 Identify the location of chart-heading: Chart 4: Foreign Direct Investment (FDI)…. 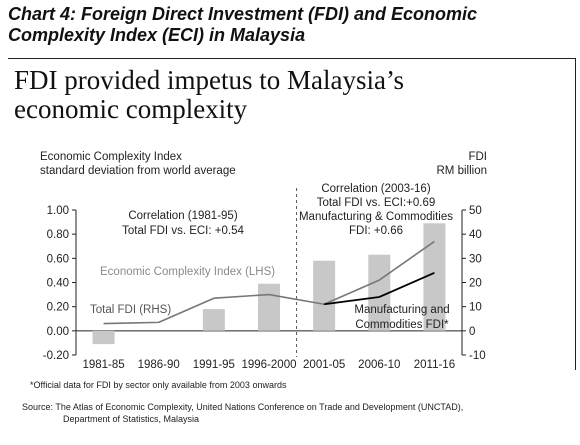
(288, 25).